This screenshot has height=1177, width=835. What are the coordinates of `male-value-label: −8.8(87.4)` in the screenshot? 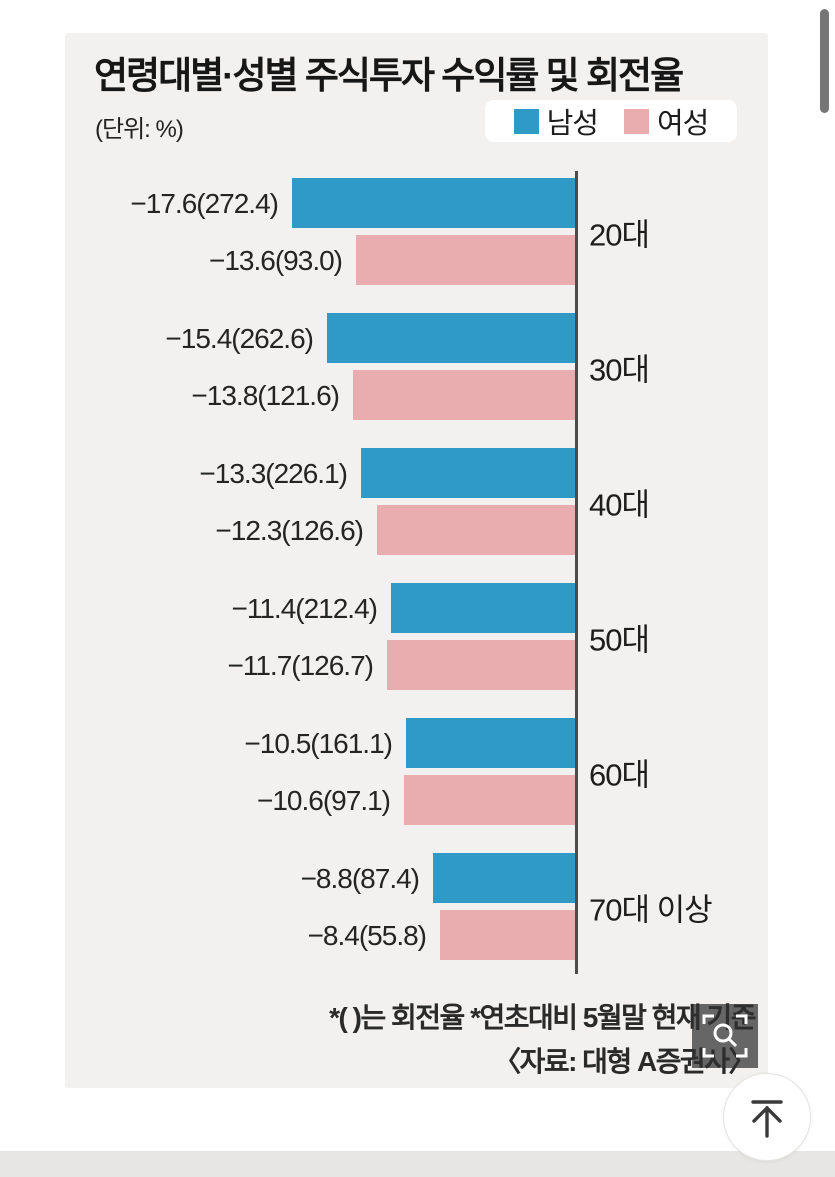 It's located at (360, 878).